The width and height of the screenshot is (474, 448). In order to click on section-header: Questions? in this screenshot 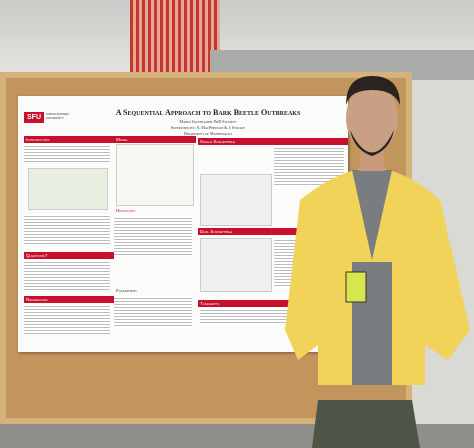, I will do `click(69, 255)`.